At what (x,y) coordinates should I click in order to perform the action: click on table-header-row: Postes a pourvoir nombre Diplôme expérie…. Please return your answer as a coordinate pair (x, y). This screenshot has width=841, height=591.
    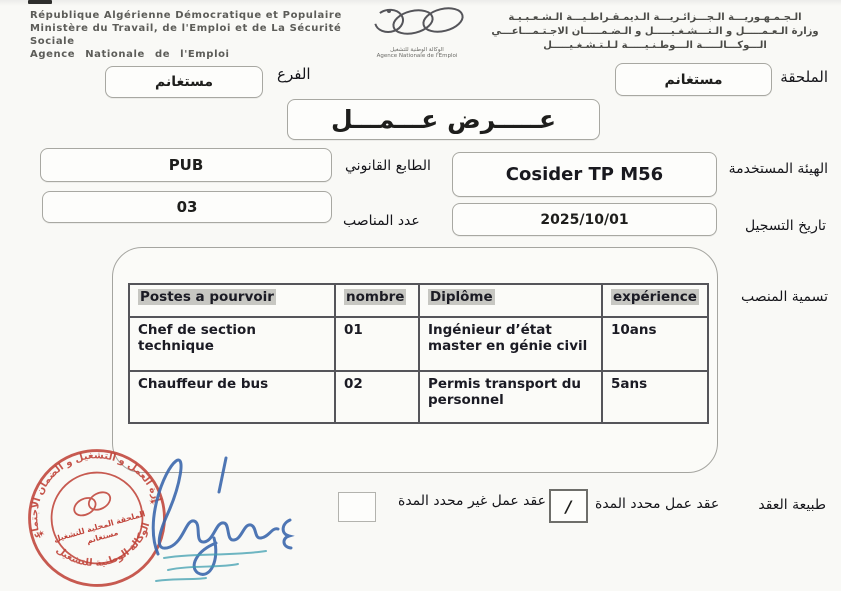
    Looking at the image, I should click on (418, 300).